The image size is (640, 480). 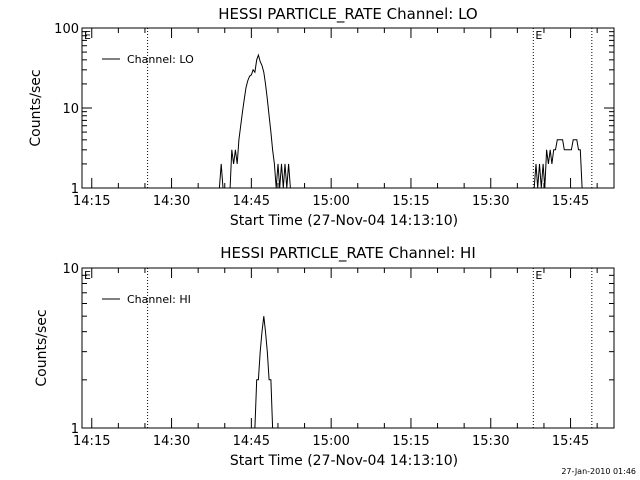 What do you see at coordinates (348, 253) in the screenshot?
I see `chart-title: HESSI PARTICLE_RATE Channel: HI` at bounding box center [348, 253].